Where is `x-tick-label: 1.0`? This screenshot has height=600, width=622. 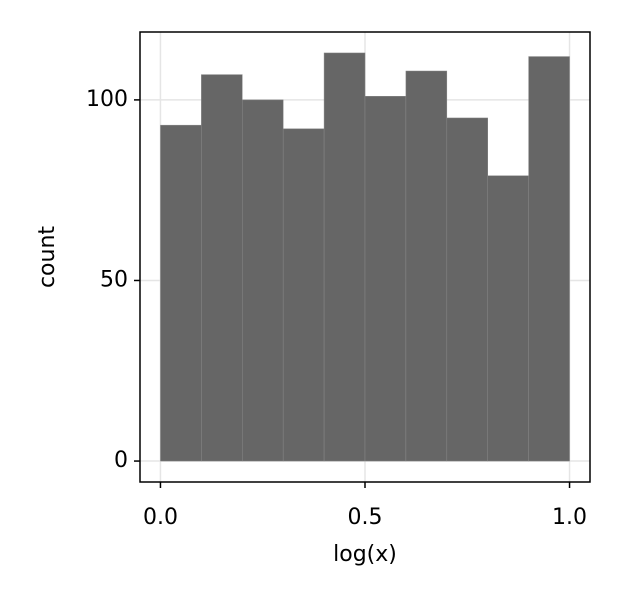
x-tick-label: 1.0 is located at coordinates (569, 517).